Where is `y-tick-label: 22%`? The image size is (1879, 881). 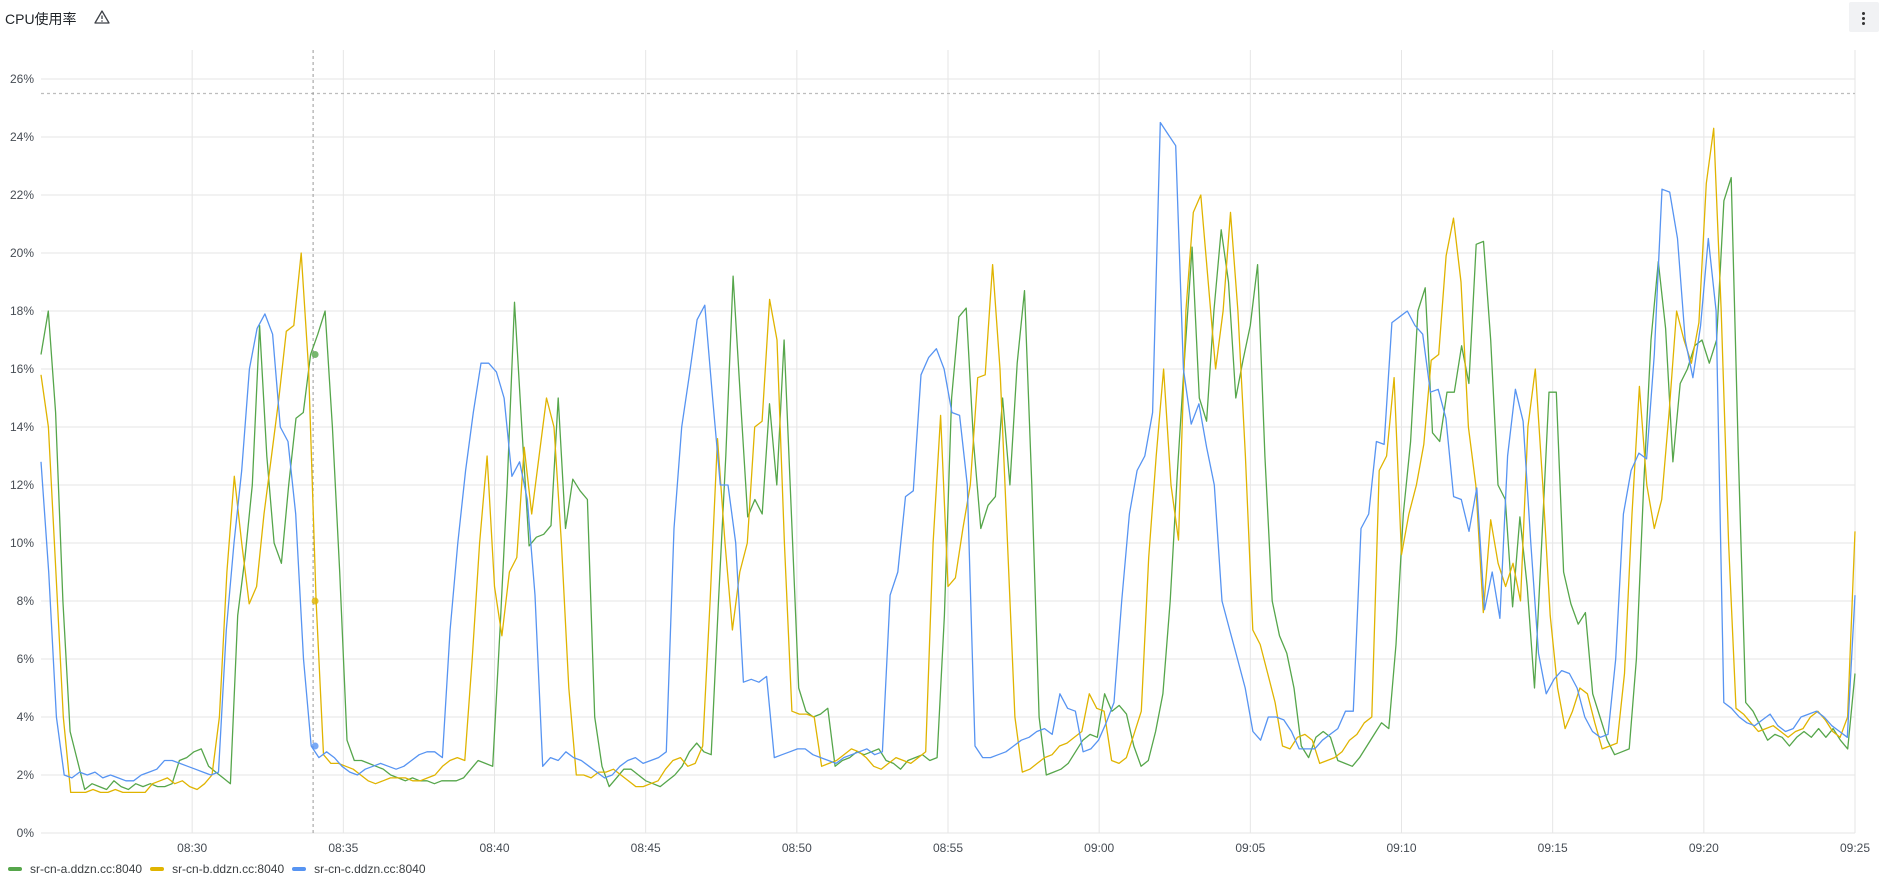
y-tick-label: 22% is located at coordinates (22, 195).